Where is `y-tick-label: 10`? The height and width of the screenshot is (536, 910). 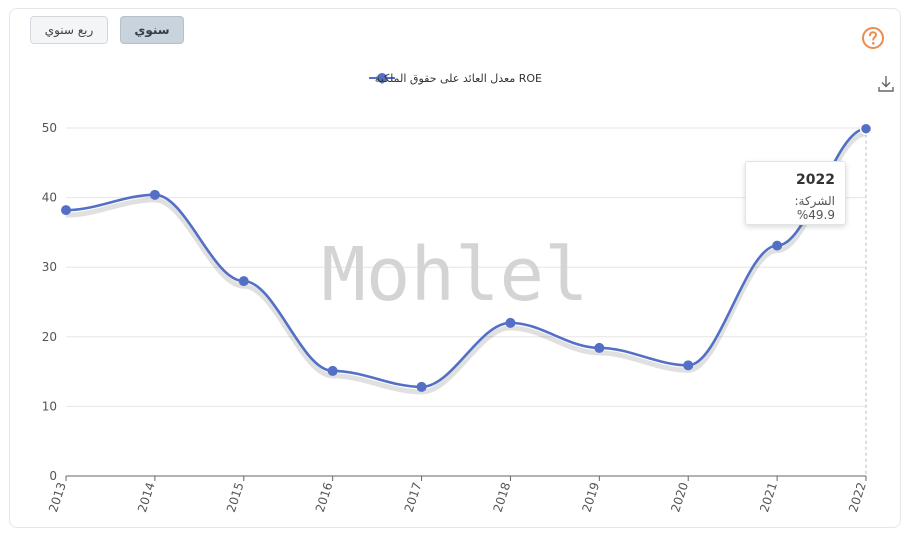
y-tick-label: 10 is located at coordinates (49, 406).